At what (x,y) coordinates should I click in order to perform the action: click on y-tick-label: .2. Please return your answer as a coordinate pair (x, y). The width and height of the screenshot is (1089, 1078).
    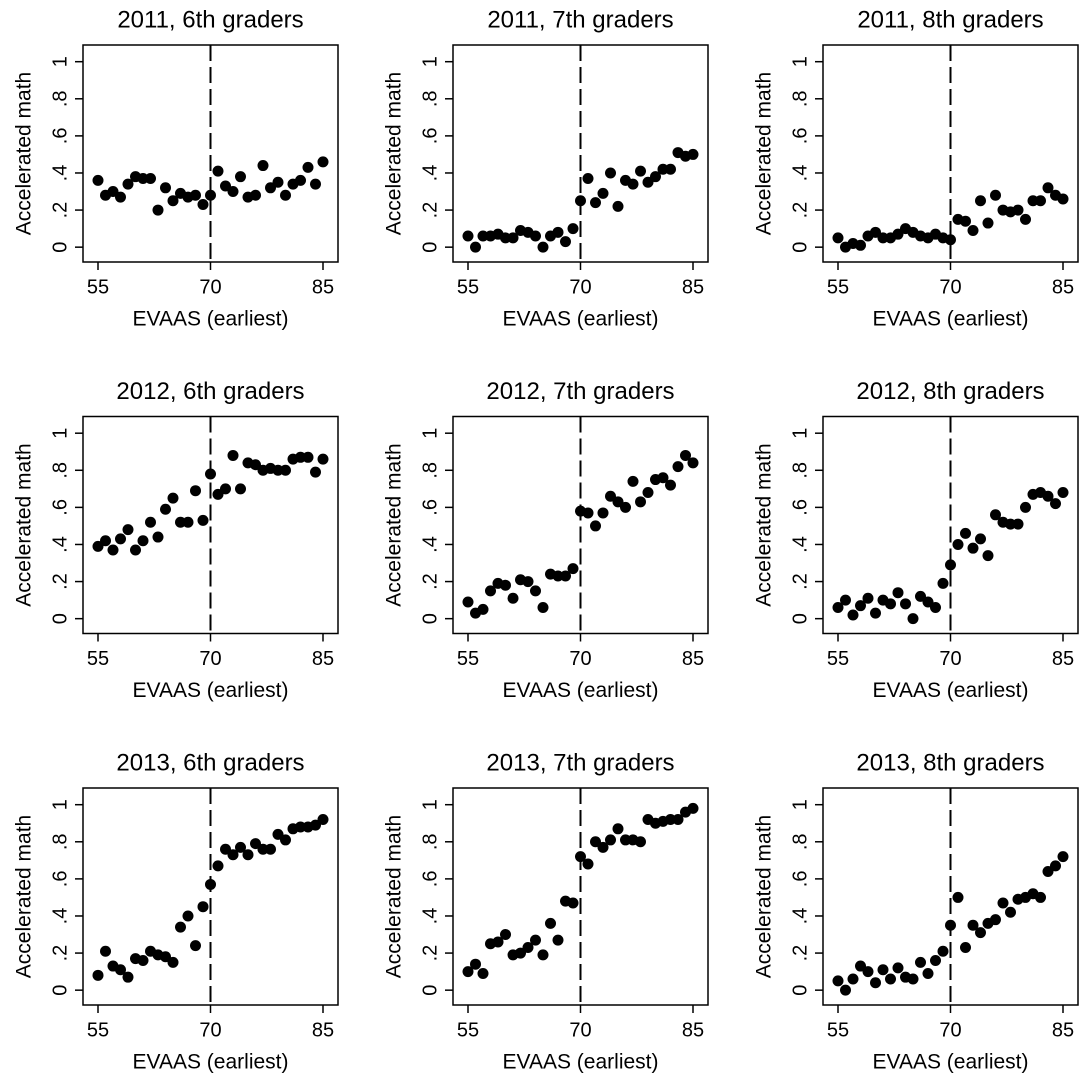
    Looking at the image, I should click on (800, 953).